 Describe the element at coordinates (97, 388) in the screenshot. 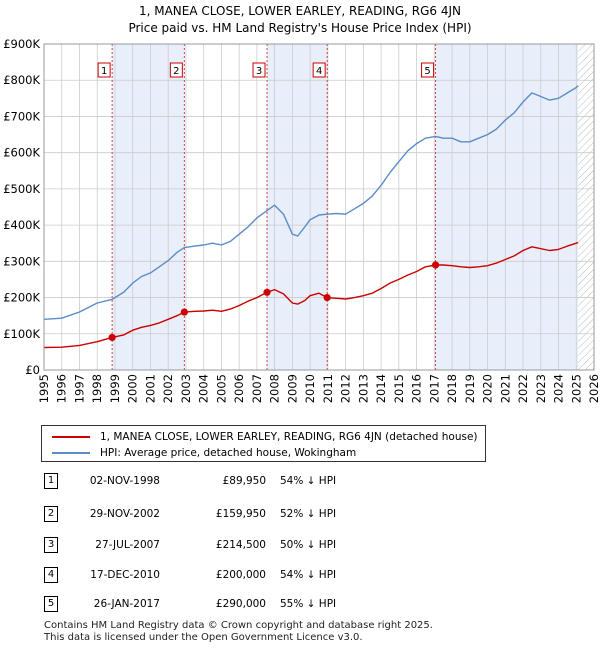

I see `x-tick-label: 1998` at that location.